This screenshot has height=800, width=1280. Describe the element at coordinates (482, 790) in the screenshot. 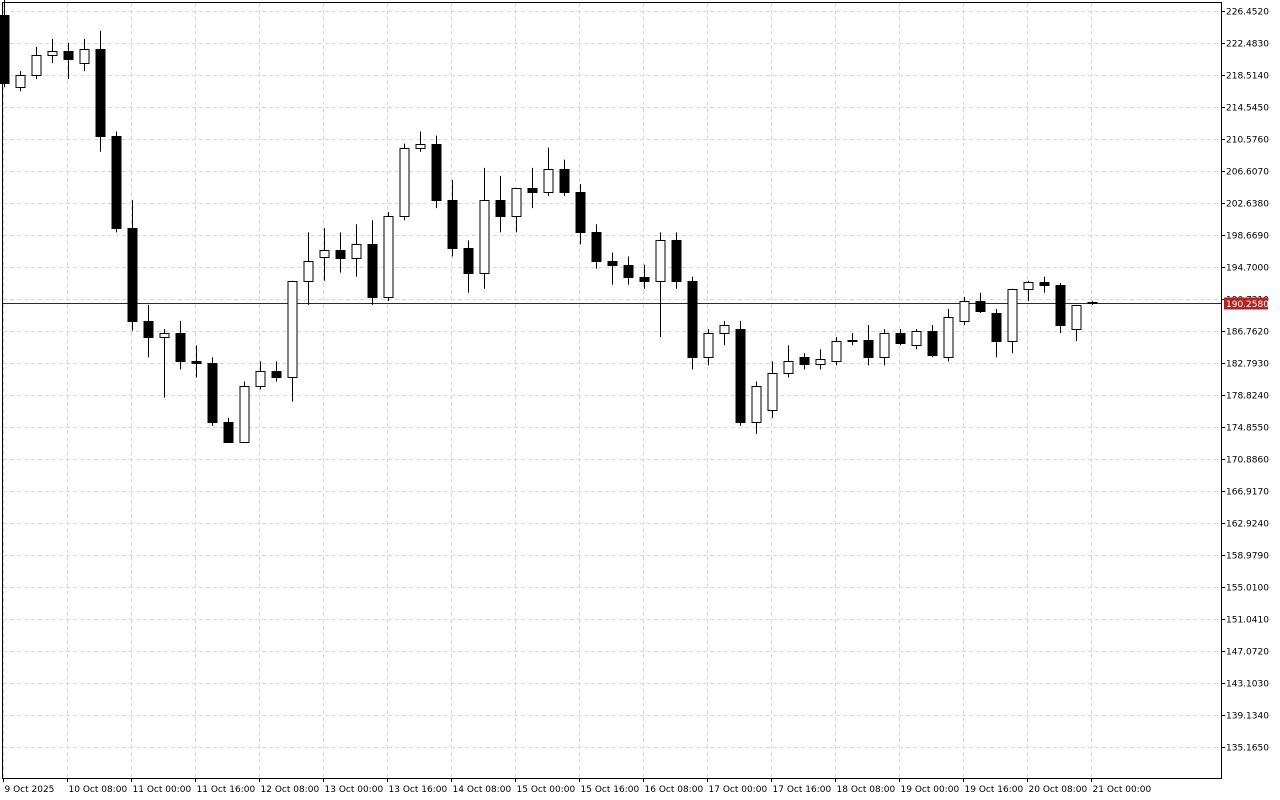

I see `x-tick-label: 14 Oct 08:00` at that location.